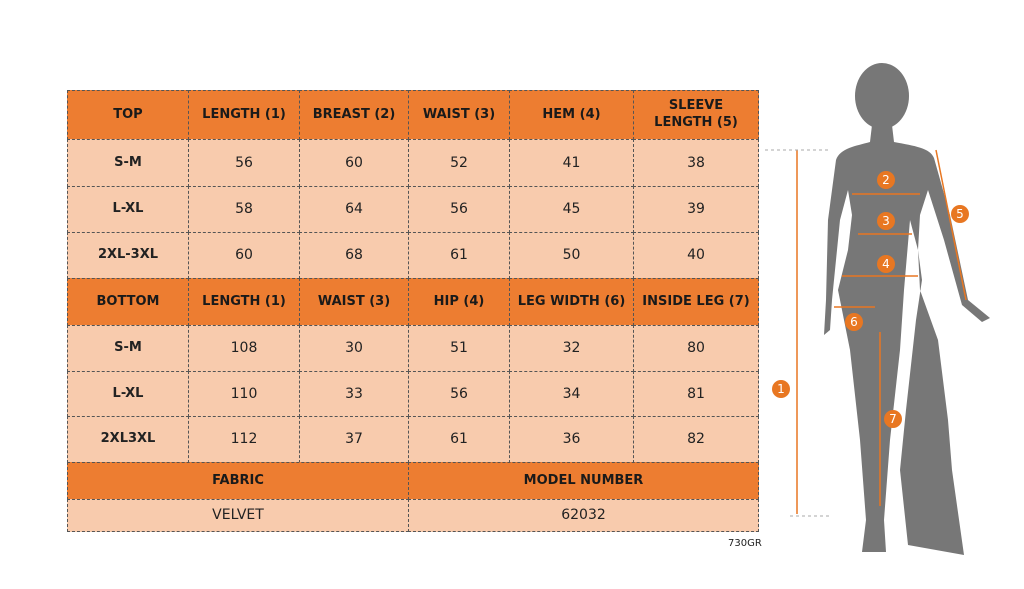 Image resolution: width=1024 pixels, height=589 pixels. I want to click on table-cell: 51, so click(459, 348).